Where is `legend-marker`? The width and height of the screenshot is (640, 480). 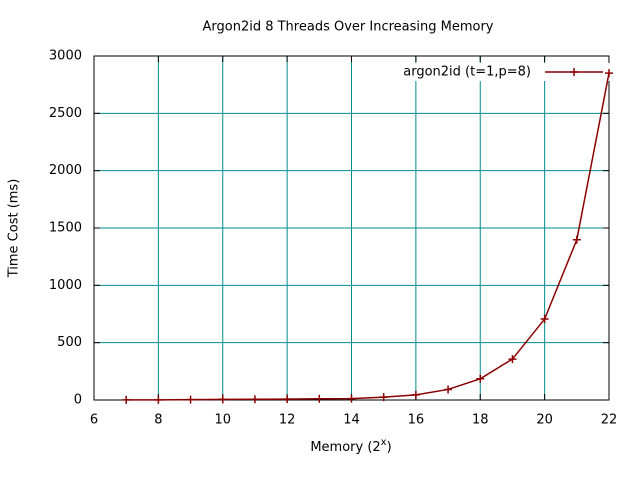 legend-marker is located at coordinates (574, 72).